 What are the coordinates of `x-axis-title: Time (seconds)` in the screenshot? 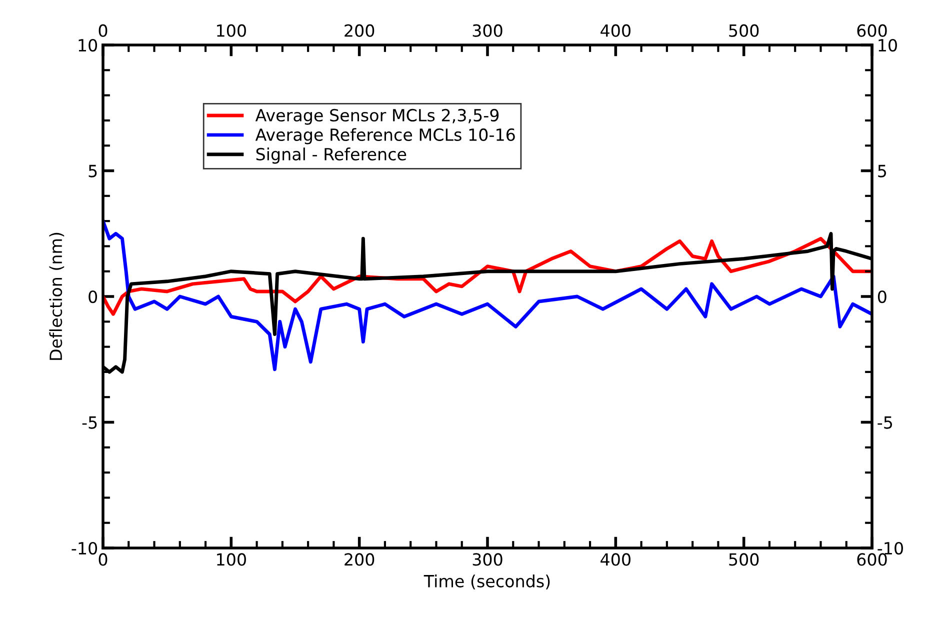 It's located at (487, 582).